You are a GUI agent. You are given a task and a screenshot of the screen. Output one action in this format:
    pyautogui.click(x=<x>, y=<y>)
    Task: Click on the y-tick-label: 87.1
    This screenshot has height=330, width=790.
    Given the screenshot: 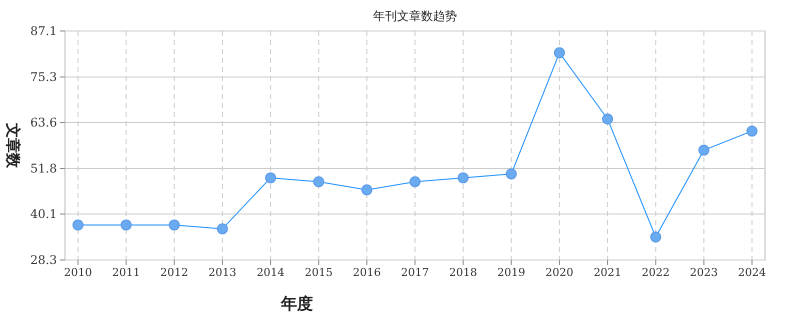 What is the action you would take?
    pyautogui.click(x=43, y=31)
    